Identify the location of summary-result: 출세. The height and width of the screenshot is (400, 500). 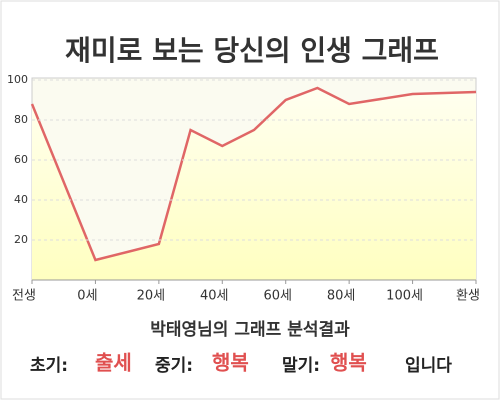
(113, 363).